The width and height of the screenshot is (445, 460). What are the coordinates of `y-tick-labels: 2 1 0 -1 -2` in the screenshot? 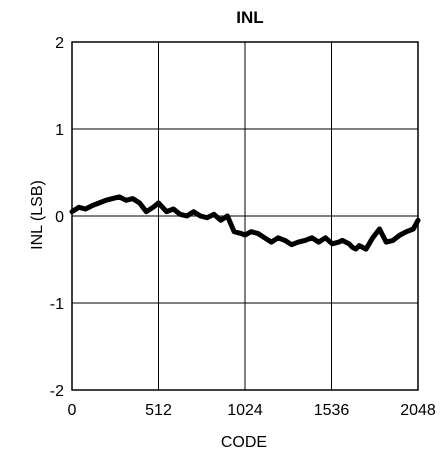 It's located at (57, 217).